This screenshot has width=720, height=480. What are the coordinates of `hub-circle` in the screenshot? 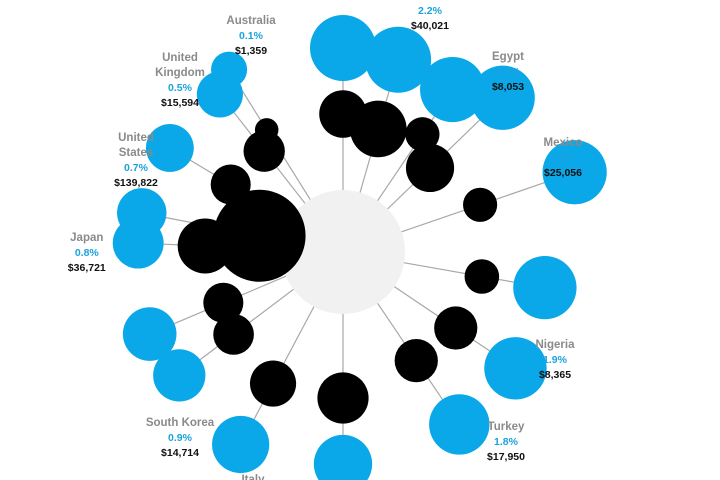 It's located at (343, 252).